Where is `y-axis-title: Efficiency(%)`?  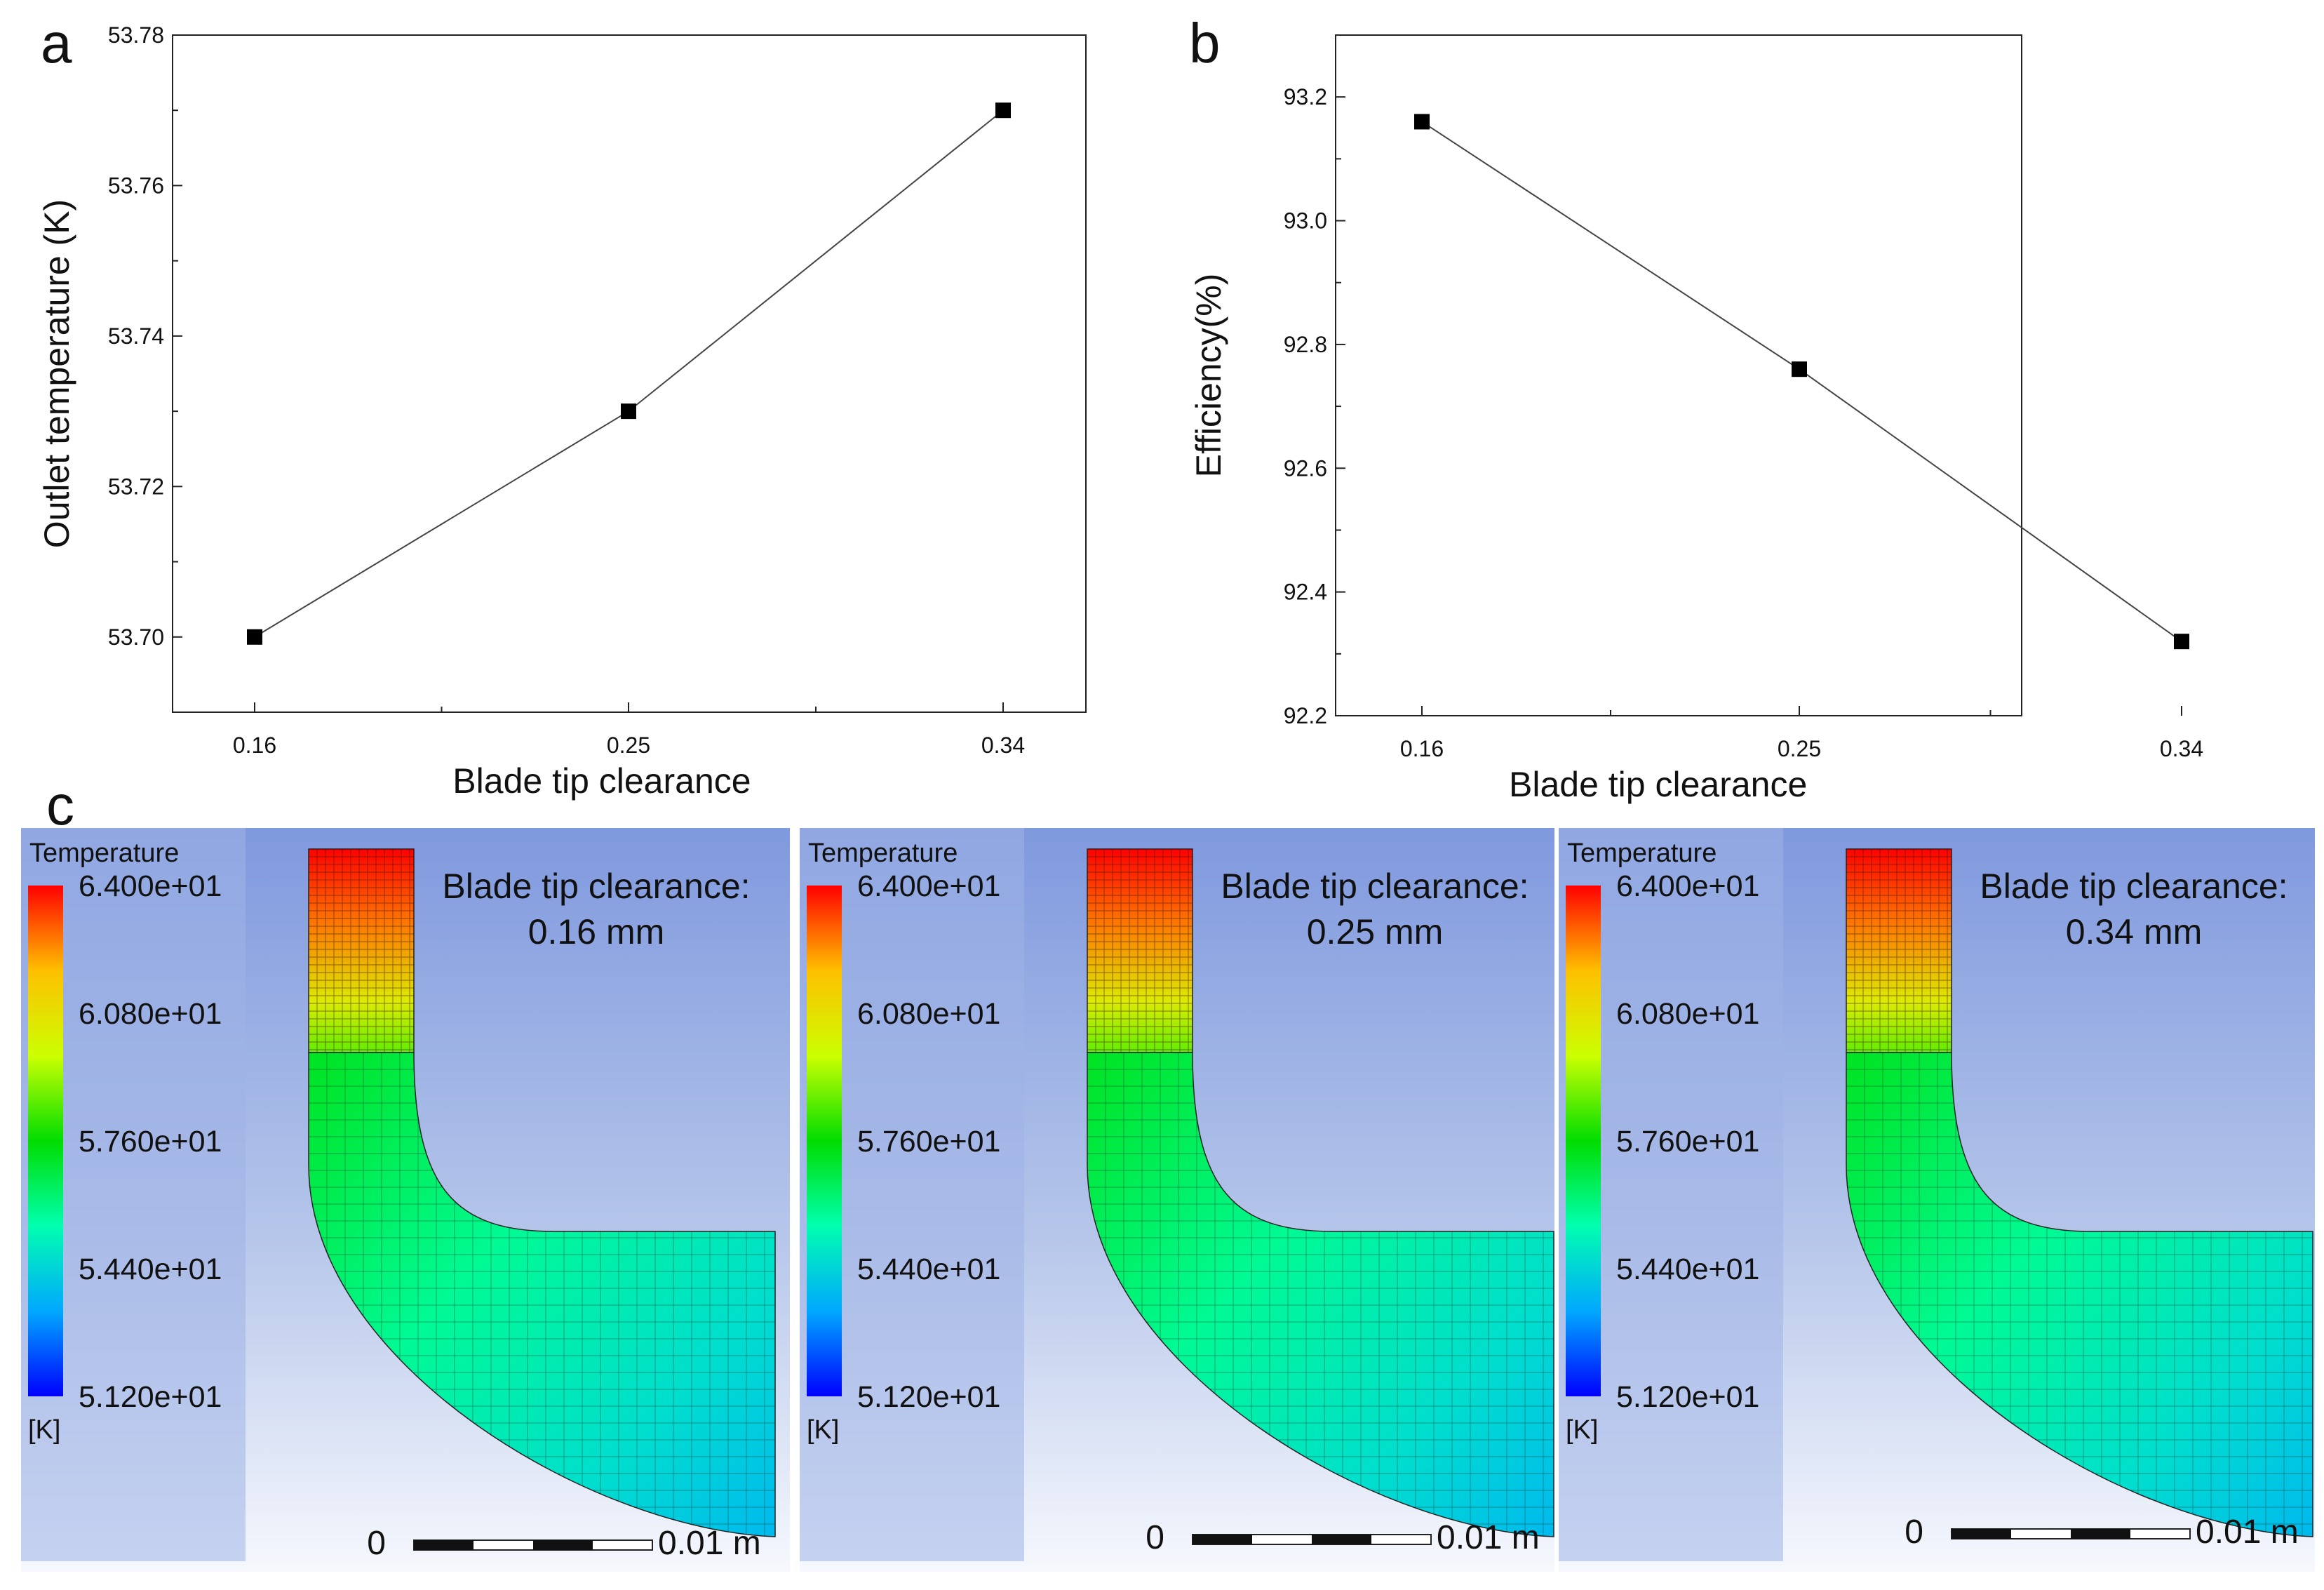 y-axis-title: Efficiency(%) is located at coordinates (1208, 376).